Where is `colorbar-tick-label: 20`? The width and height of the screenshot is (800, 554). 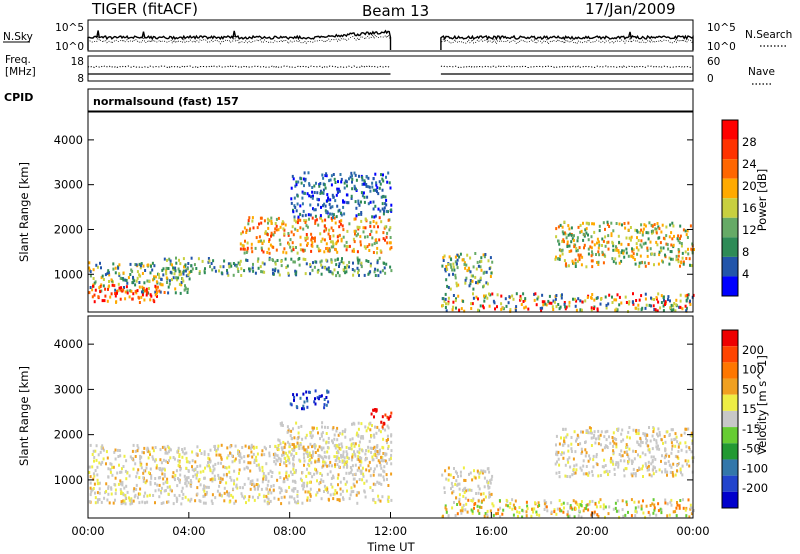 colorbar-tick-label: 20 is located at coordinates (749, 186).